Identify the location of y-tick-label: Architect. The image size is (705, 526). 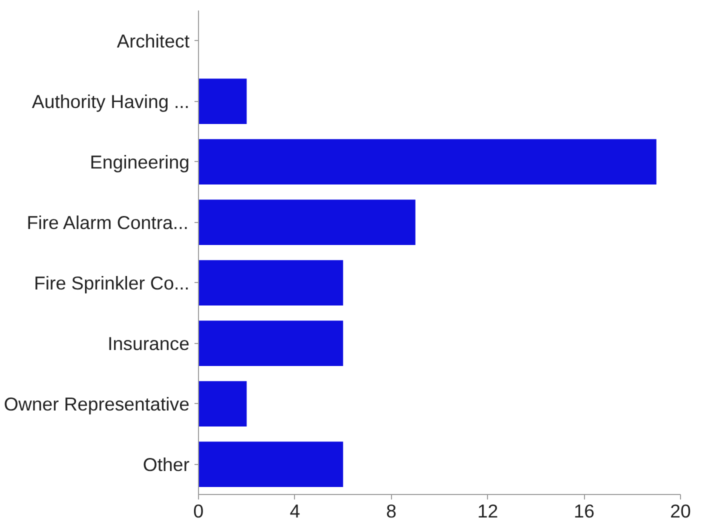
(153, 41).